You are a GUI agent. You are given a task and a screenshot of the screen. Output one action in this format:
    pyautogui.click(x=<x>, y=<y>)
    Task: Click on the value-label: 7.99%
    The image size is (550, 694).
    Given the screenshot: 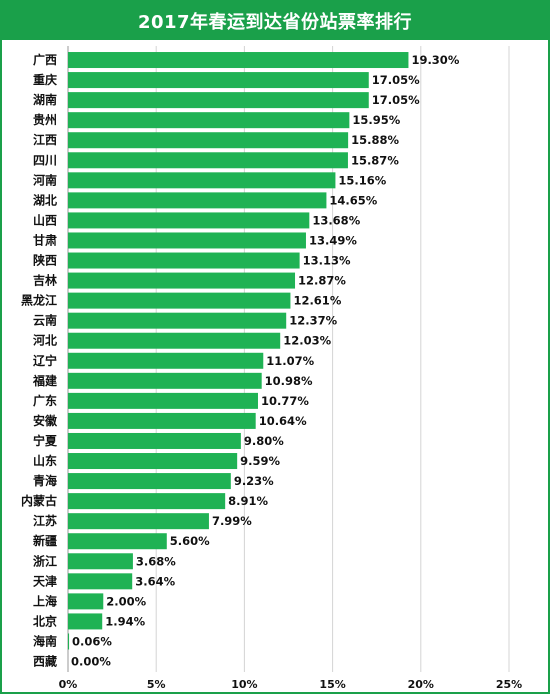 What is the action you would take?
    pyautogui.click(x=232, y=521)
    